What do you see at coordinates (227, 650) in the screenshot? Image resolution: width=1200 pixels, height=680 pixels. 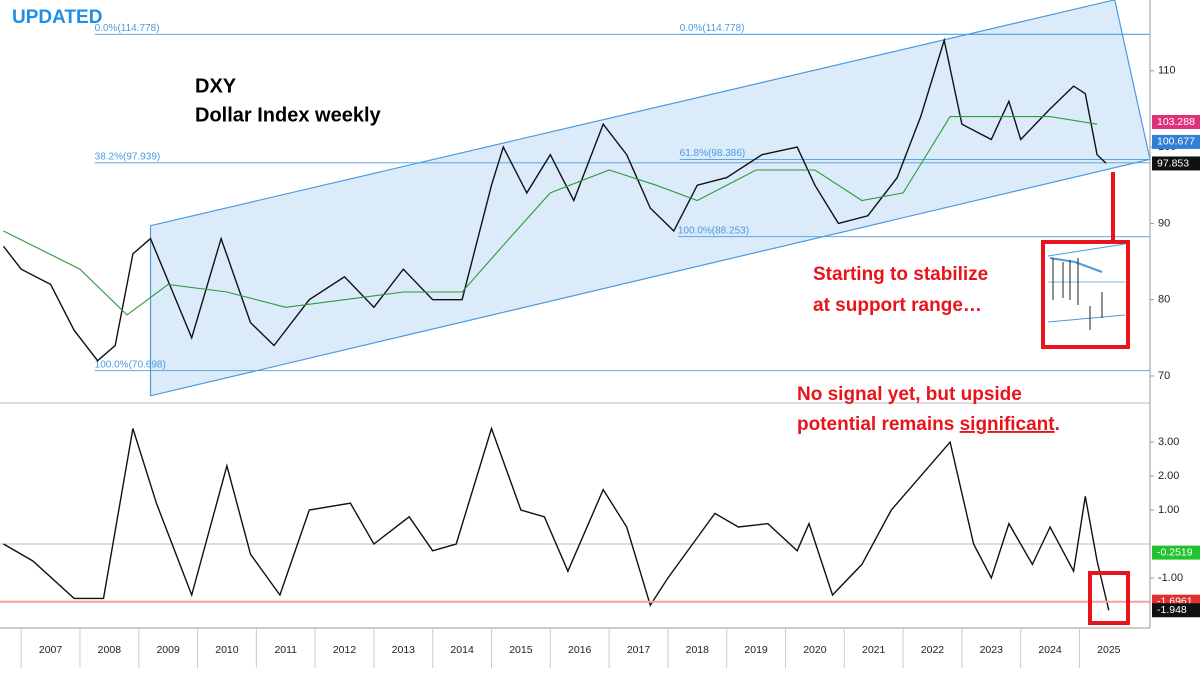 I see `x-tick-label: 2010` at bounding box center [227, 650].